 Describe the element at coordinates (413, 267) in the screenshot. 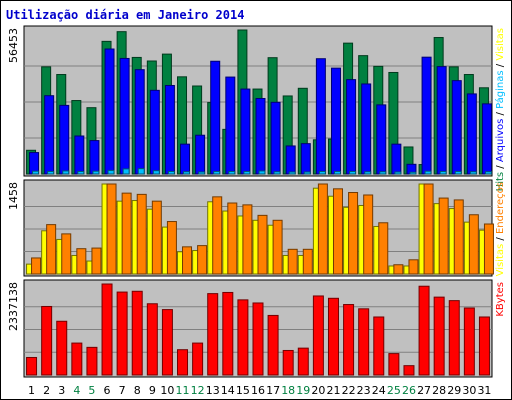

I see `bar-endereços-day-26` at that location.